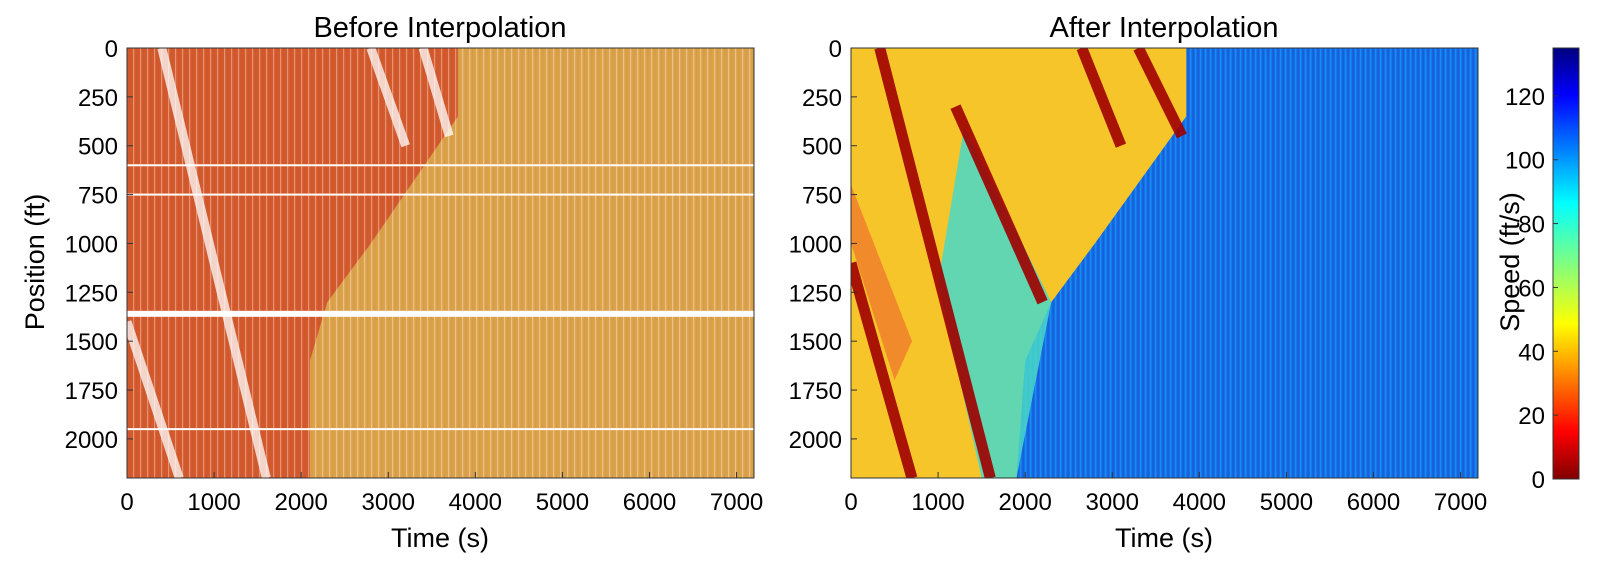 The image size is (1611, 570). Describe the element at coordinates (881, 282) in the screenshot. I see `transition-patch` at that location.